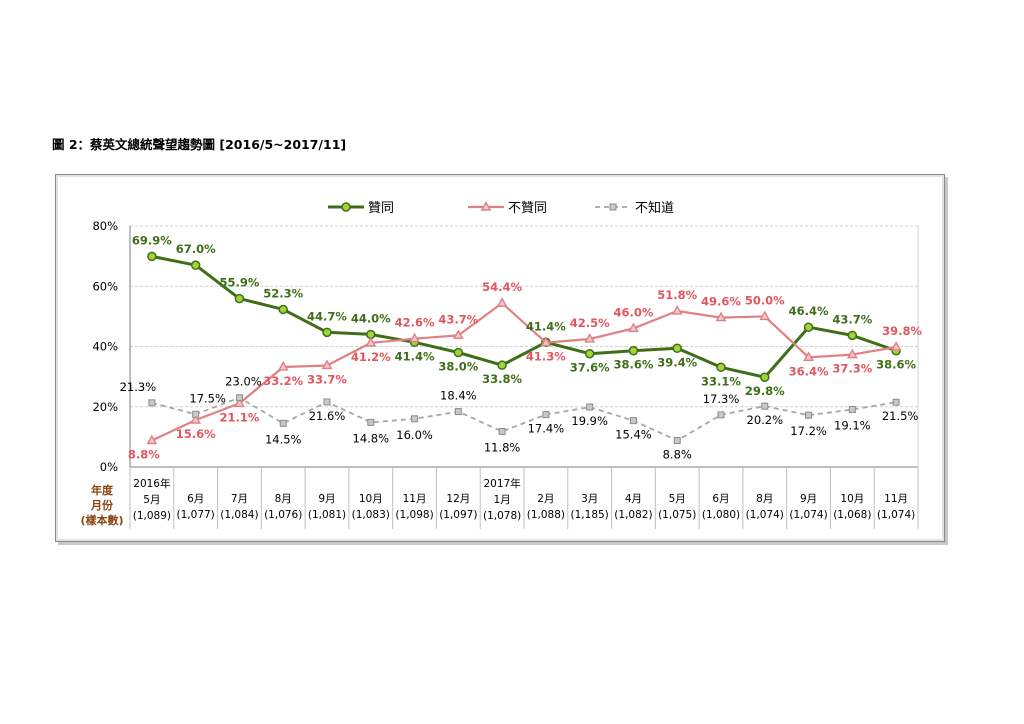  What do you see at coordinates (765, 391) in the screenshot?
I see `data-label: 29.8%` at bounding box center [765, 391].